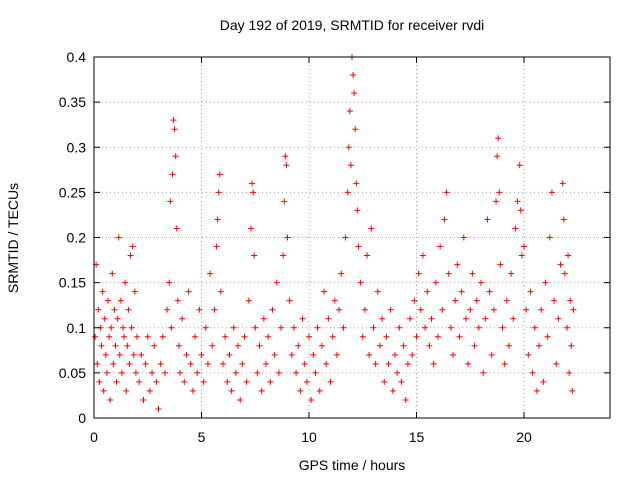 The width and height of the screenshot is (640, 480). What do you see at coordinates (94, 437) in the screenshot?
I see `x-tick-label: 0` at bounding box center [94, 437].